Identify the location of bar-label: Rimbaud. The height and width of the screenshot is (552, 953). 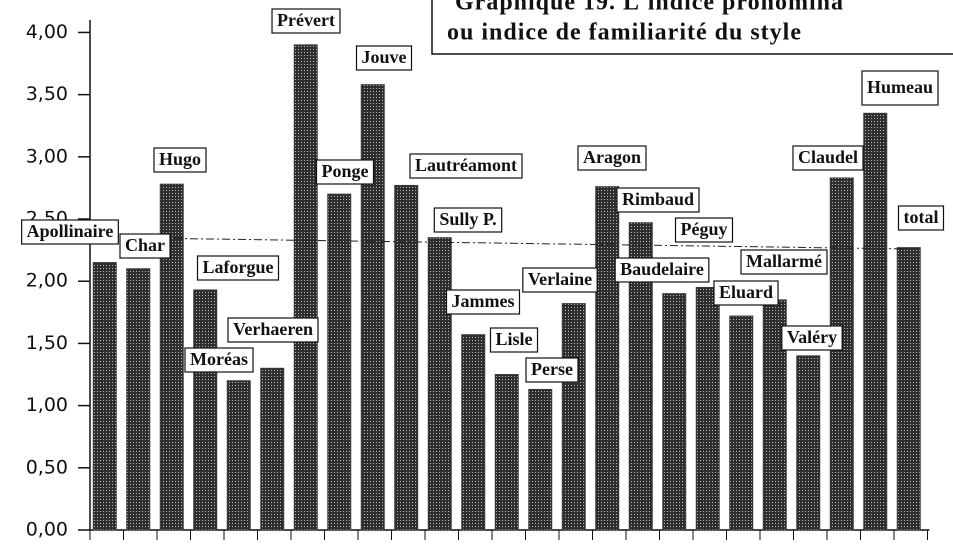
(658, 200).